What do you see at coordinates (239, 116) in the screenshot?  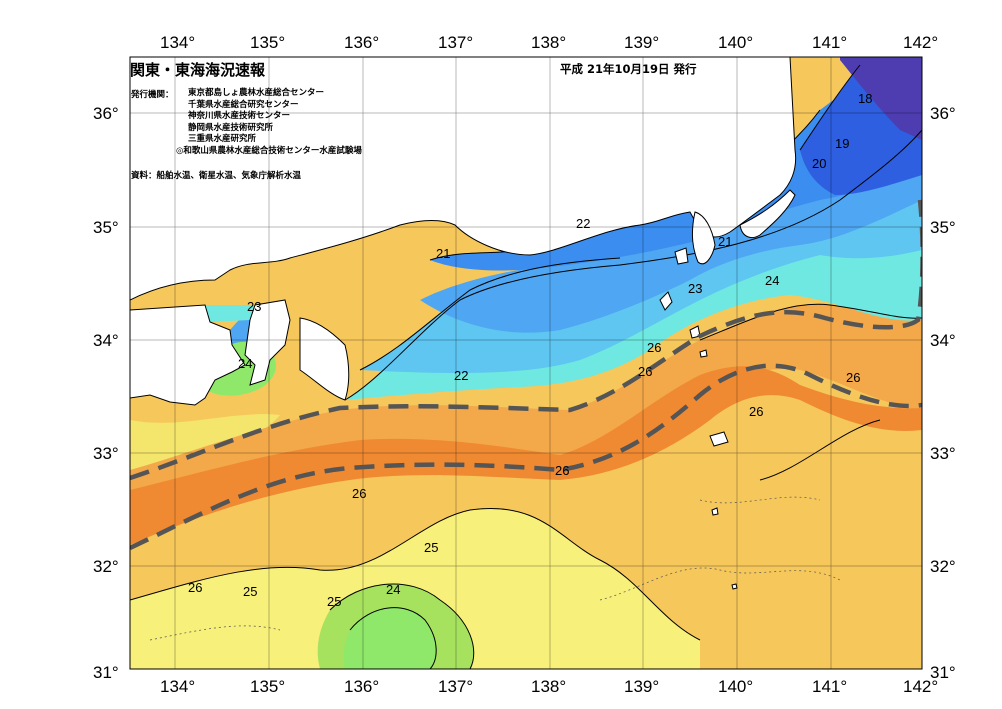 I see `issuer-item: 神奈川県水産技術センター` at bounding box center [239, 116].